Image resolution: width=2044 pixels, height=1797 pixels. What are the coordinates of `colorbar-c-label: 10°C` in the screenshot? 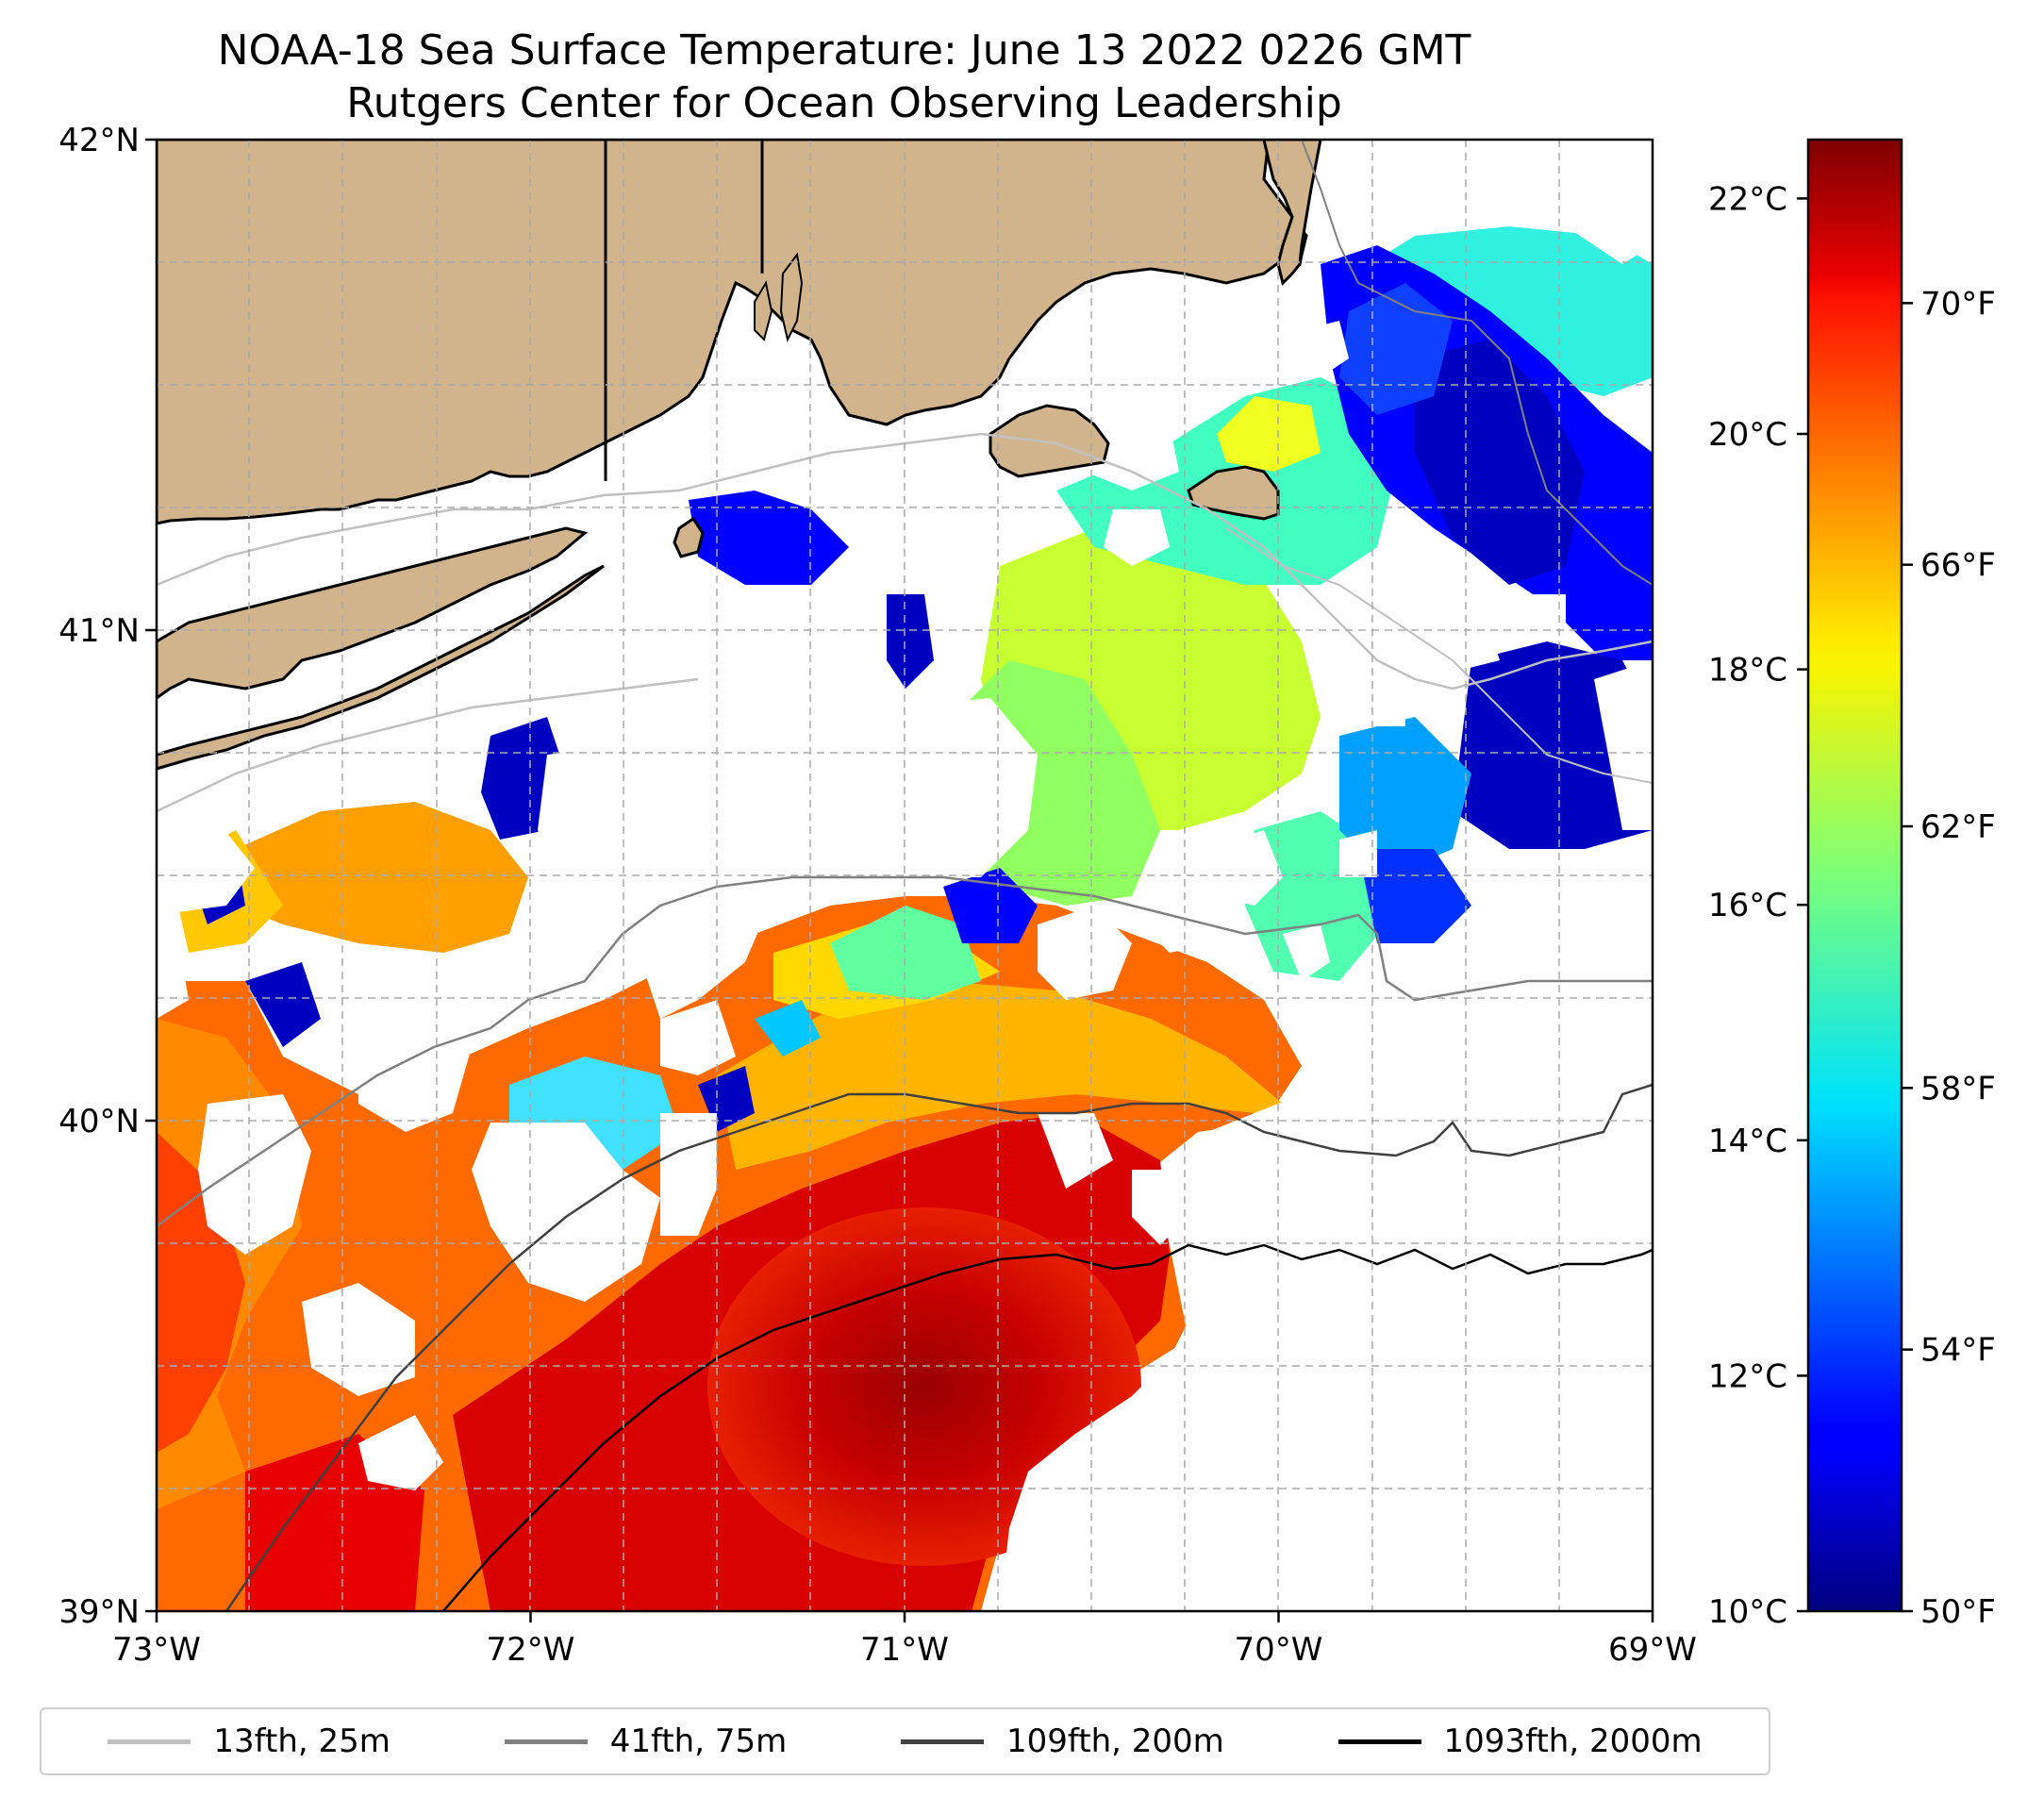 It's located at (1748, 1612).